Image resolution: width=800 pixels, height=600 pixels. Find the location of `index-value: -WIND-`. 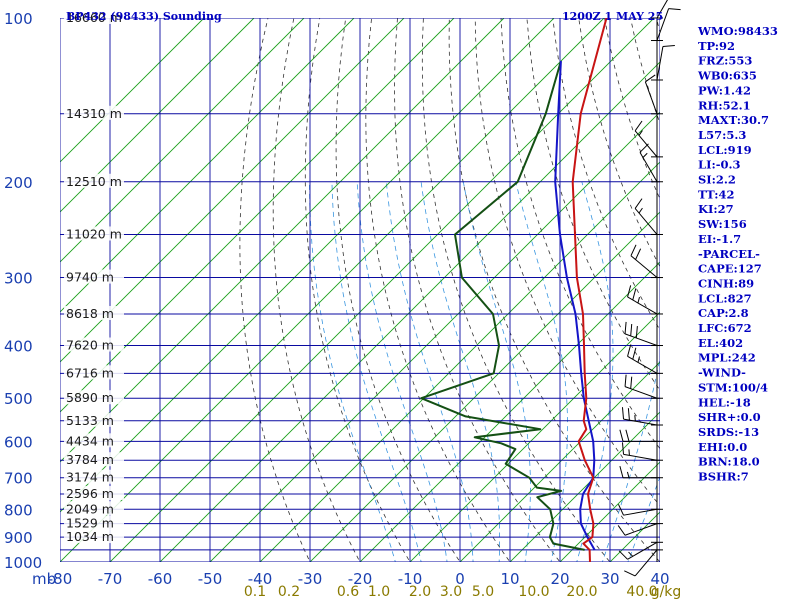

index-value: -WIND- is located at coordinates (722, 373).